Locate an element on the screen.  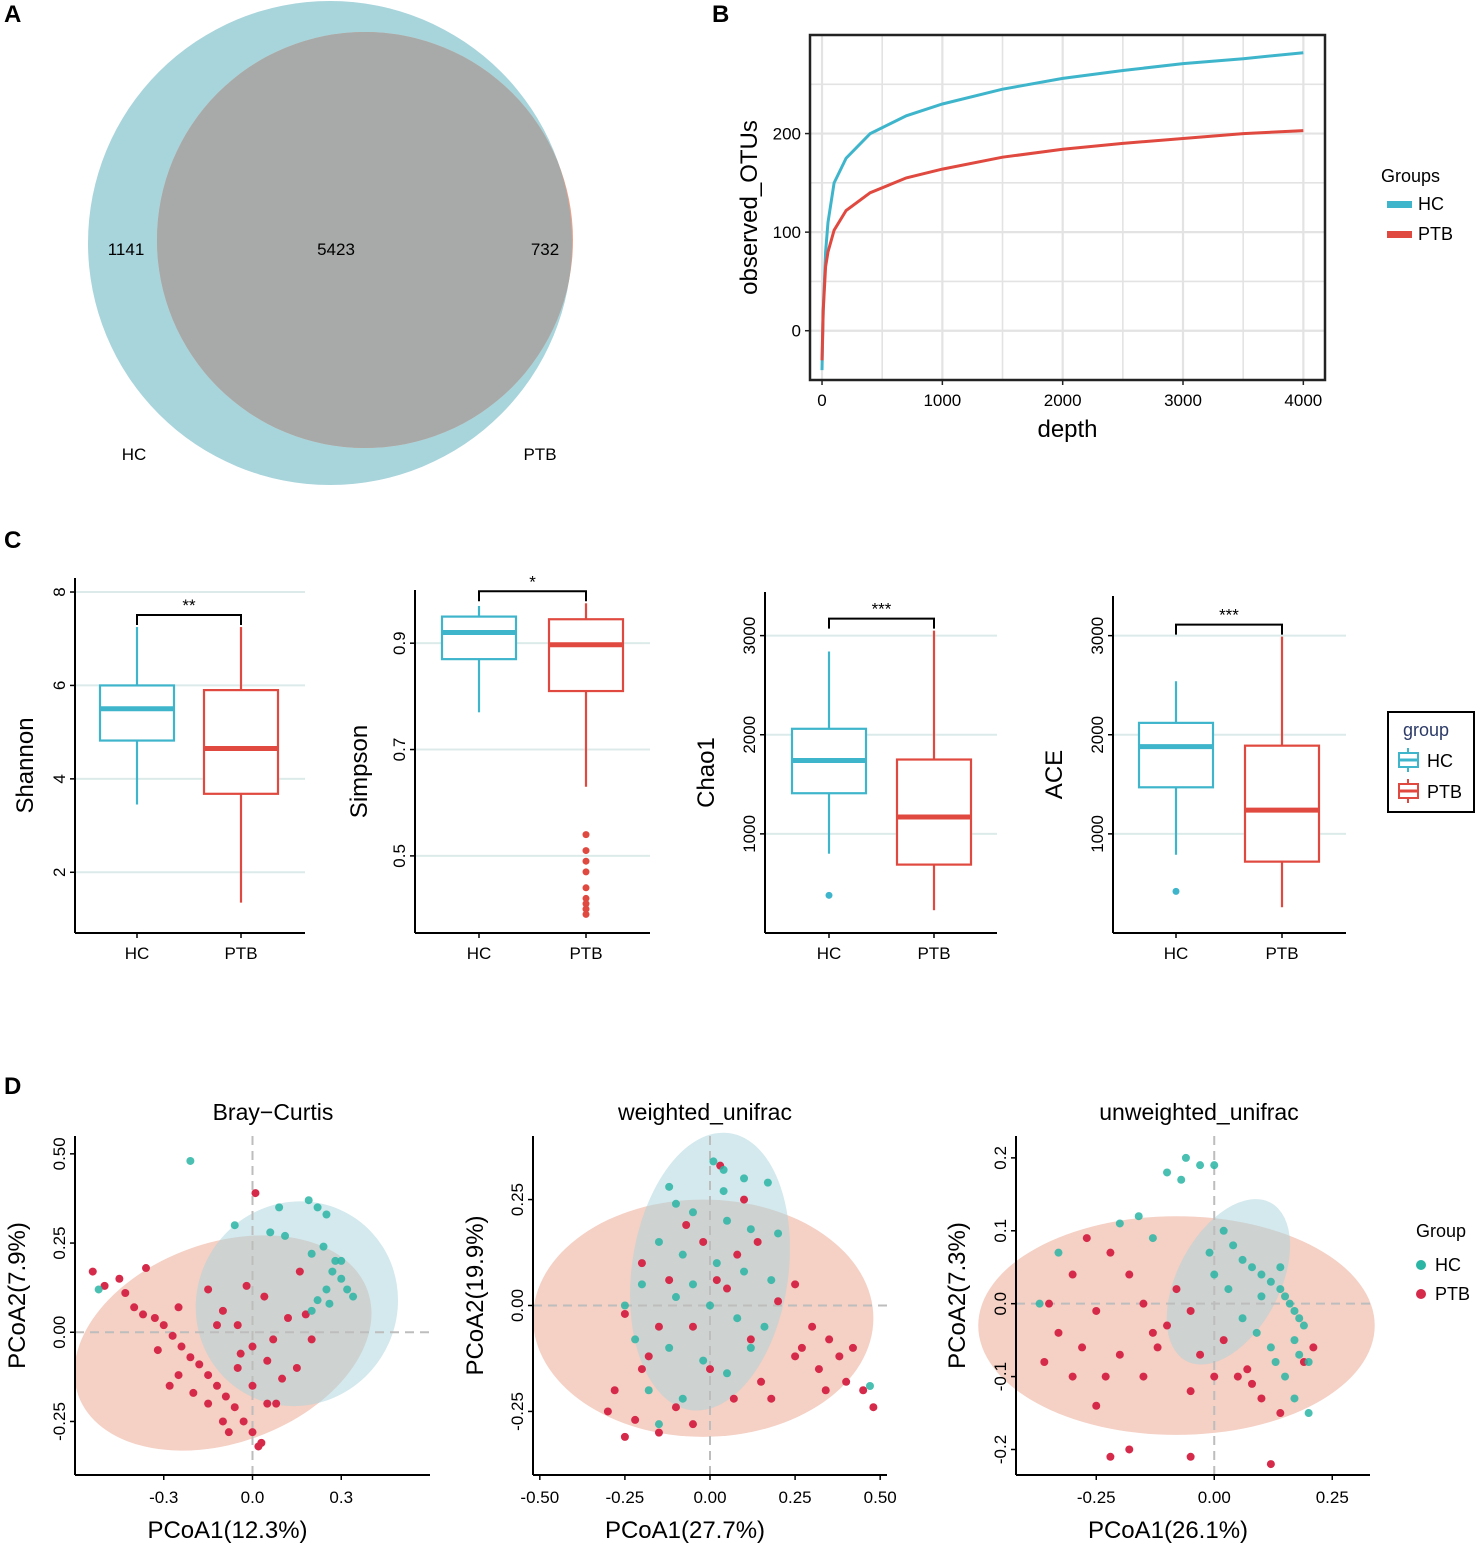
panel-label-a: A is located at coordinates (12, 14).